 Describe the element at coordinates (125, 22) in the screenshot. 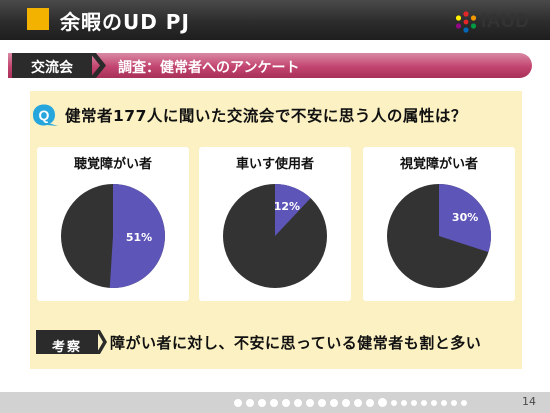

I see `page-title: 余暇のUD PJ` at that location.